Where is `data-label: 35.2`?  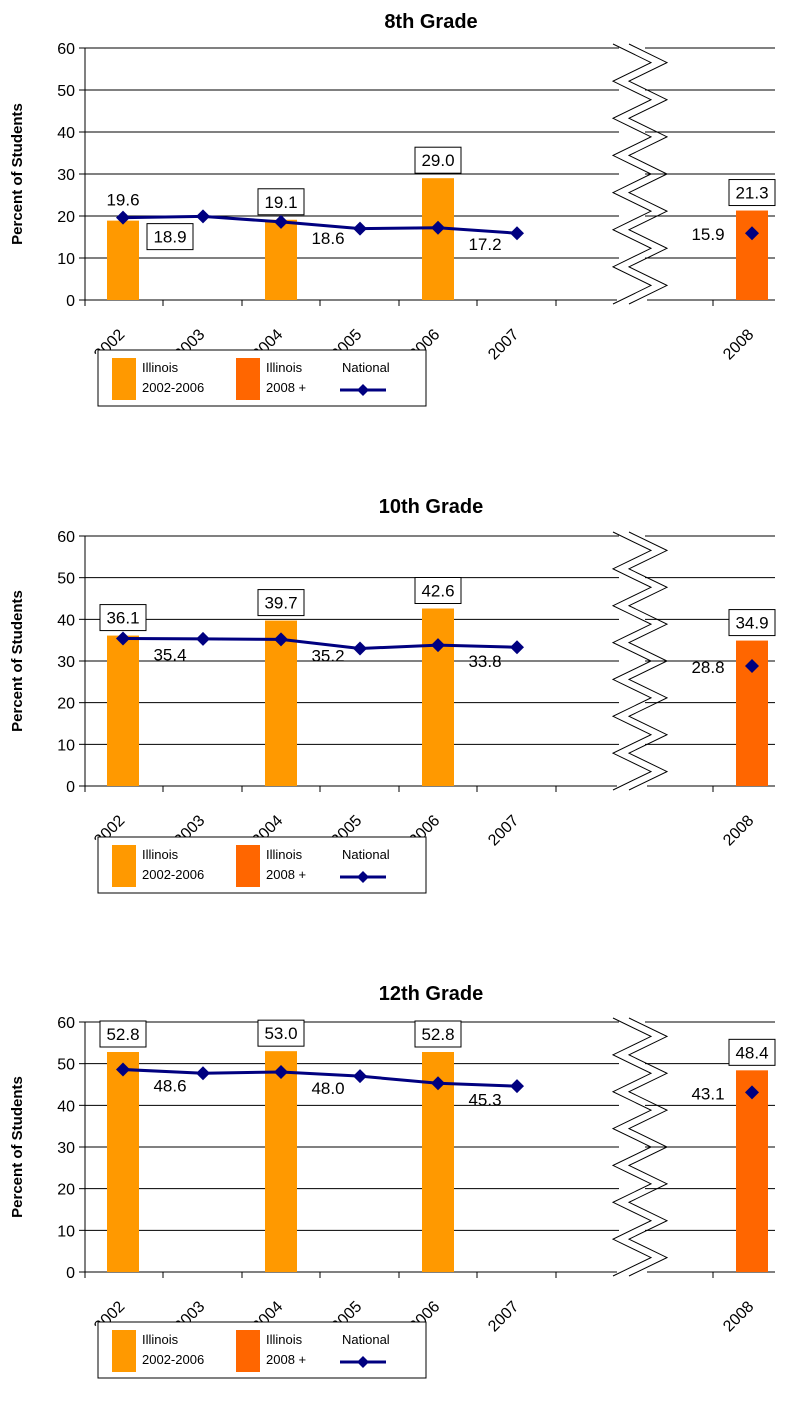 data-label: 35.2 is located at coordinates (327, 655).